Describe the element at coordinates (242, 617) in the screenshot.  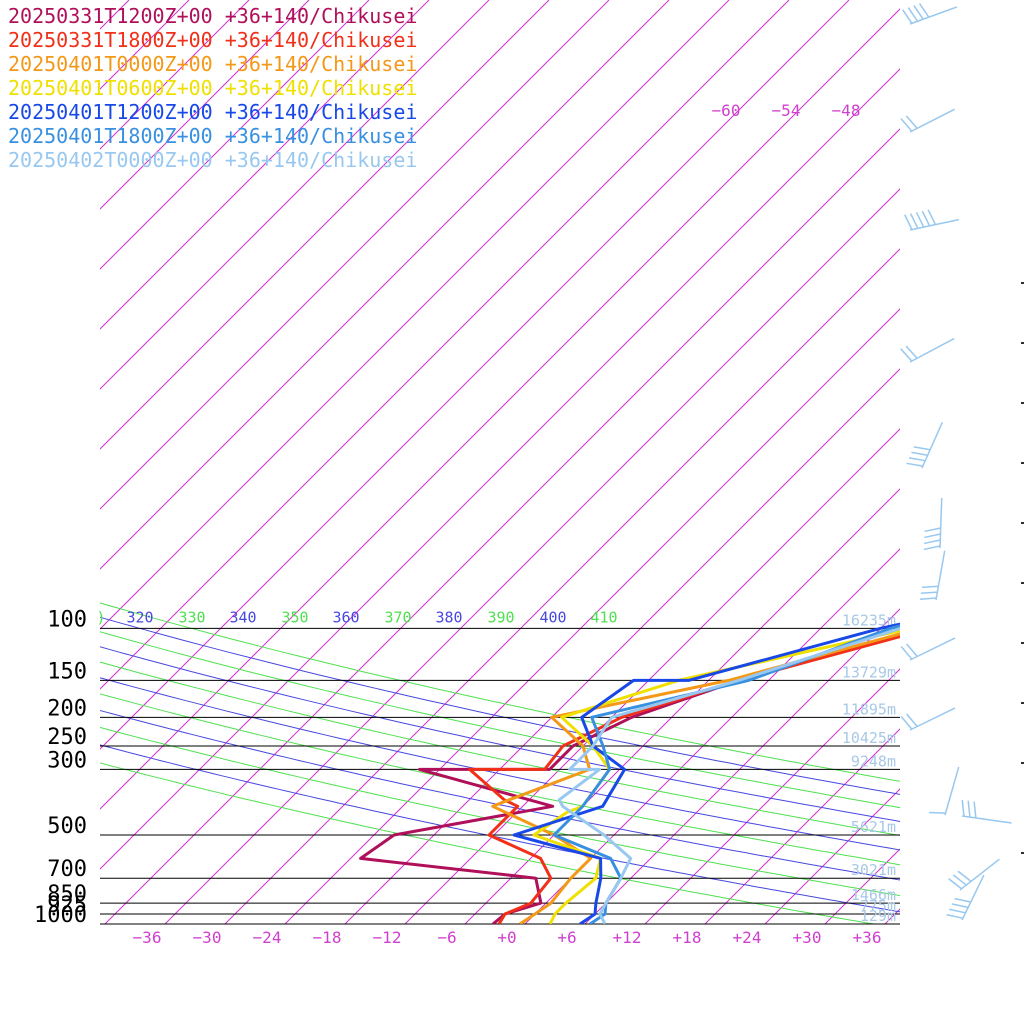
I see `theta-label: 340` at that location.